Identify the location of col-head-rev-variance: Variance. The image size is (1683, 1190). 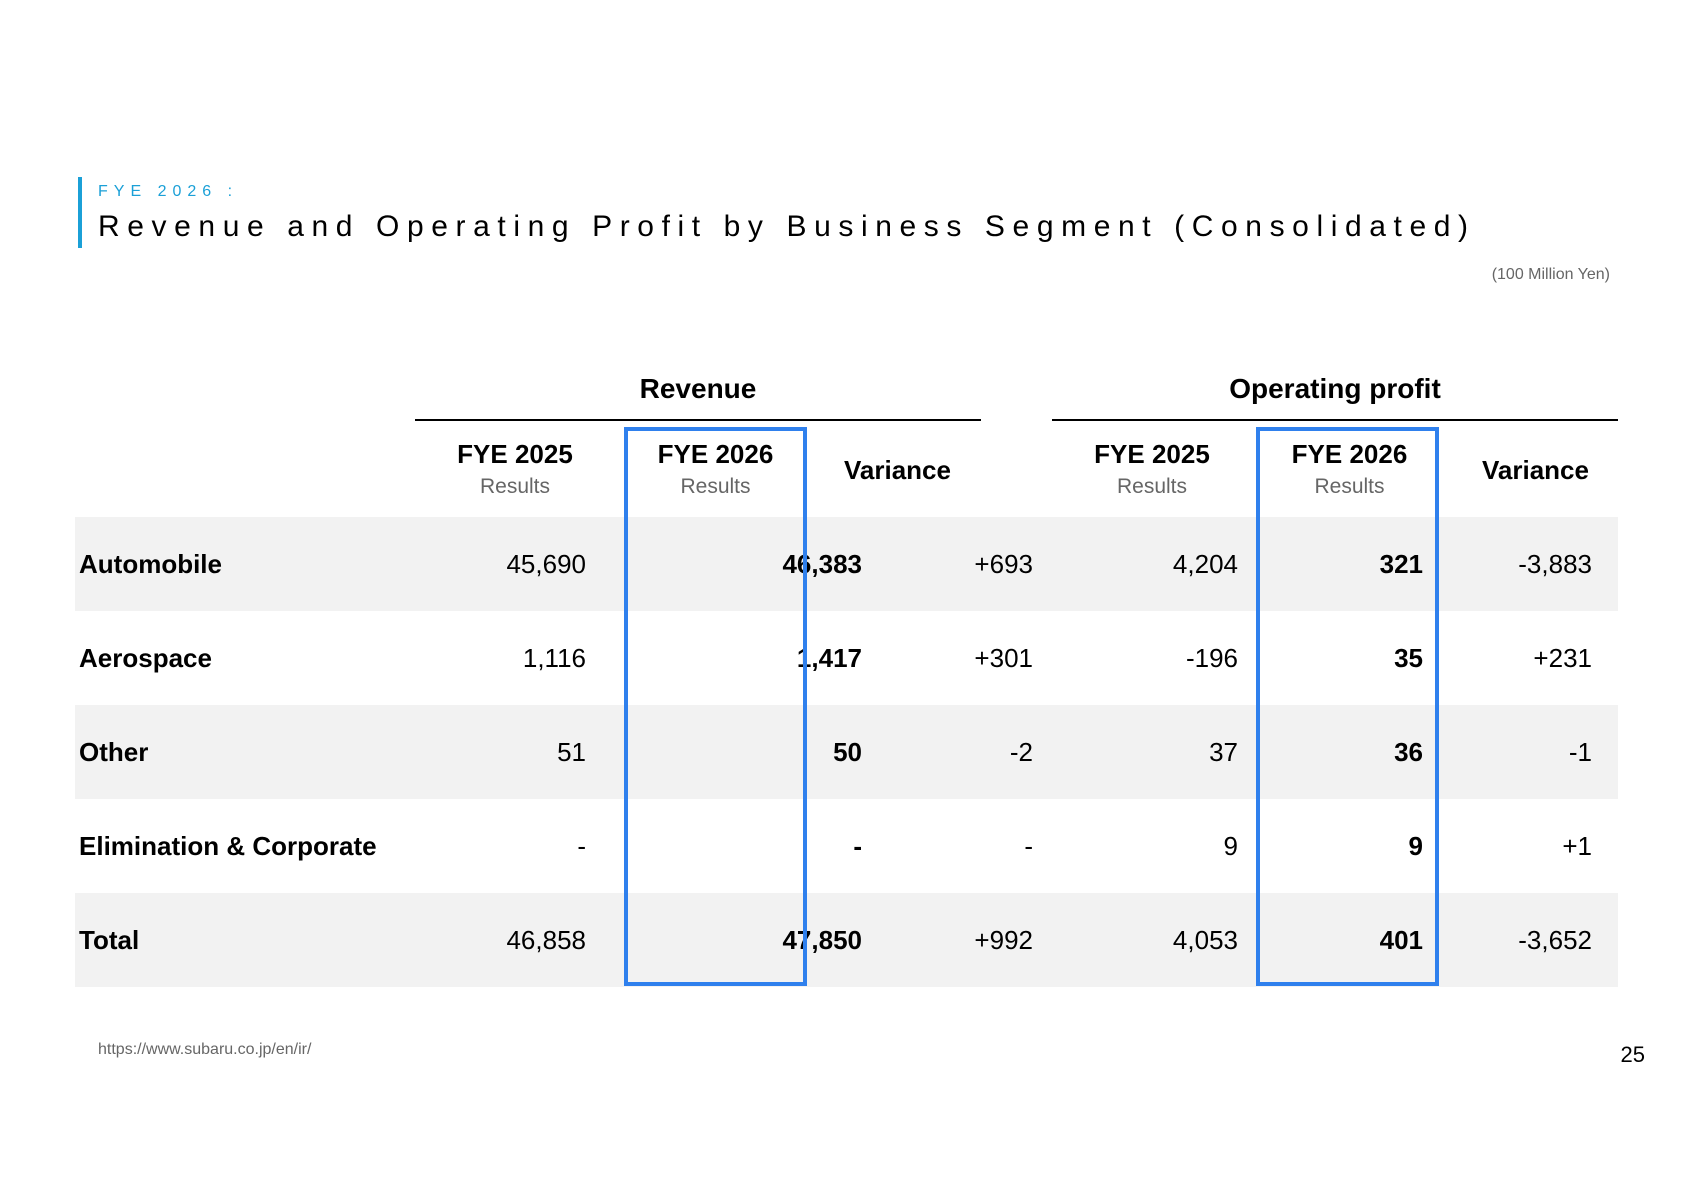
(897, 470).